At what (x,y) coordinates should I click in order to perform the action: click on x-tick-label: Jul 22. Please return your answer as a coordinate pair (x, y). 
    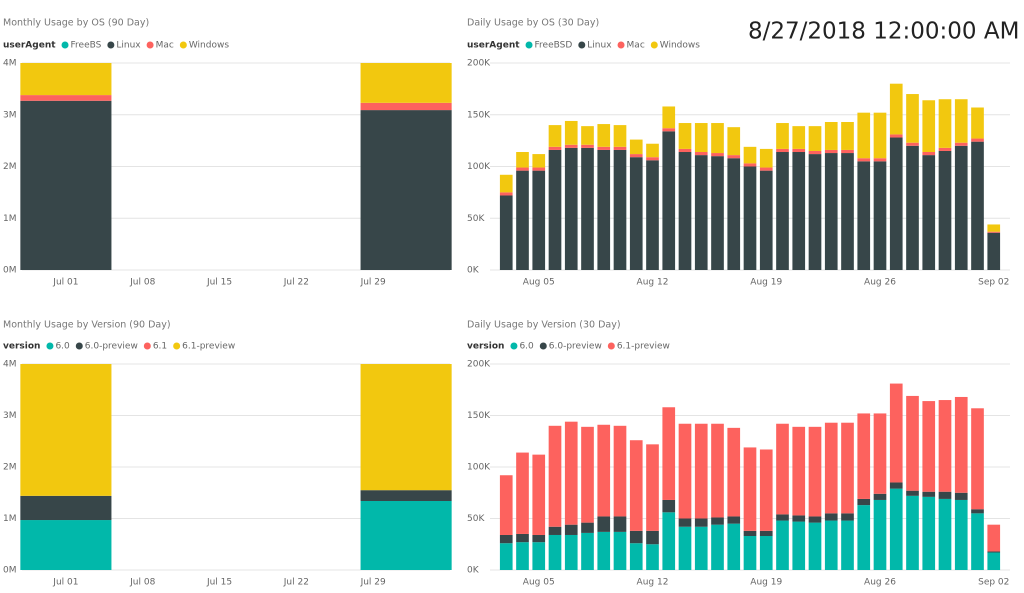
    Looking at the image, I should click on (296, 283).